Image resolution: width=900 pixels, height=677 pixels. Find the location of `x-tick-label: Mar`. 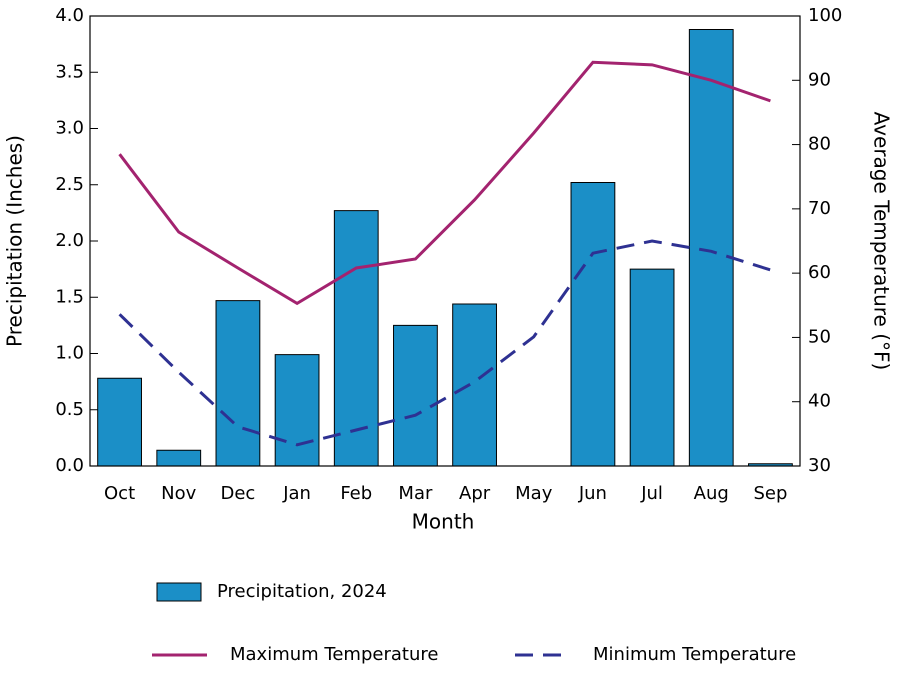

x-tick-label: Mar is located at coordinates (415, 493).